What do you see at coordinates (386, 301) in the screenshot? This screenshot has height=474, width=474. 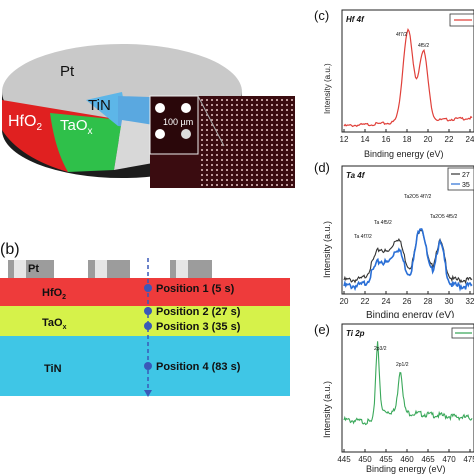 I see `x-tick-label: 24` at bounding box center [386, 301].